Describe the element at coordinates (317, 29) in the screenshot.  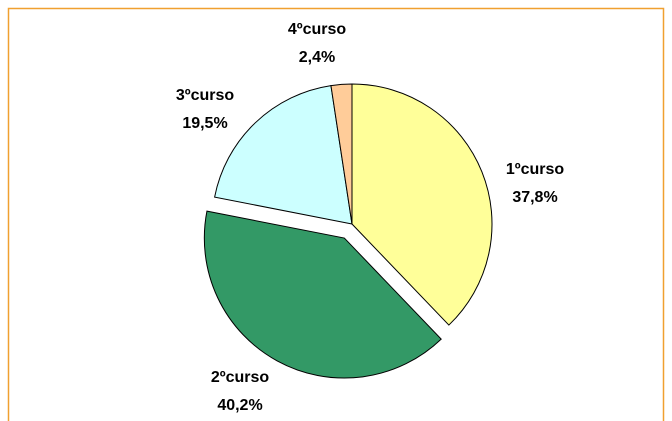
I see `slice-category-label: 4ºcurso` at that location.